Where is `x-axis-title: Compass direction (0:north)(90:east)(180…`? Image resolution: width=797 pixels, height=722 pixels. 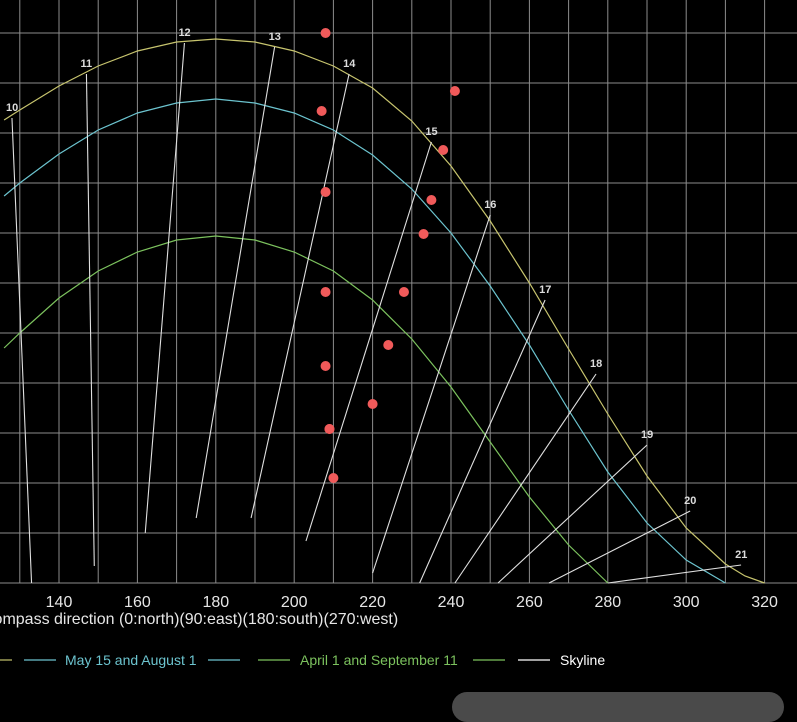 x-axis-title: Compass direction (0:north)(90:east)(180… is located at coordinates (199, 619).